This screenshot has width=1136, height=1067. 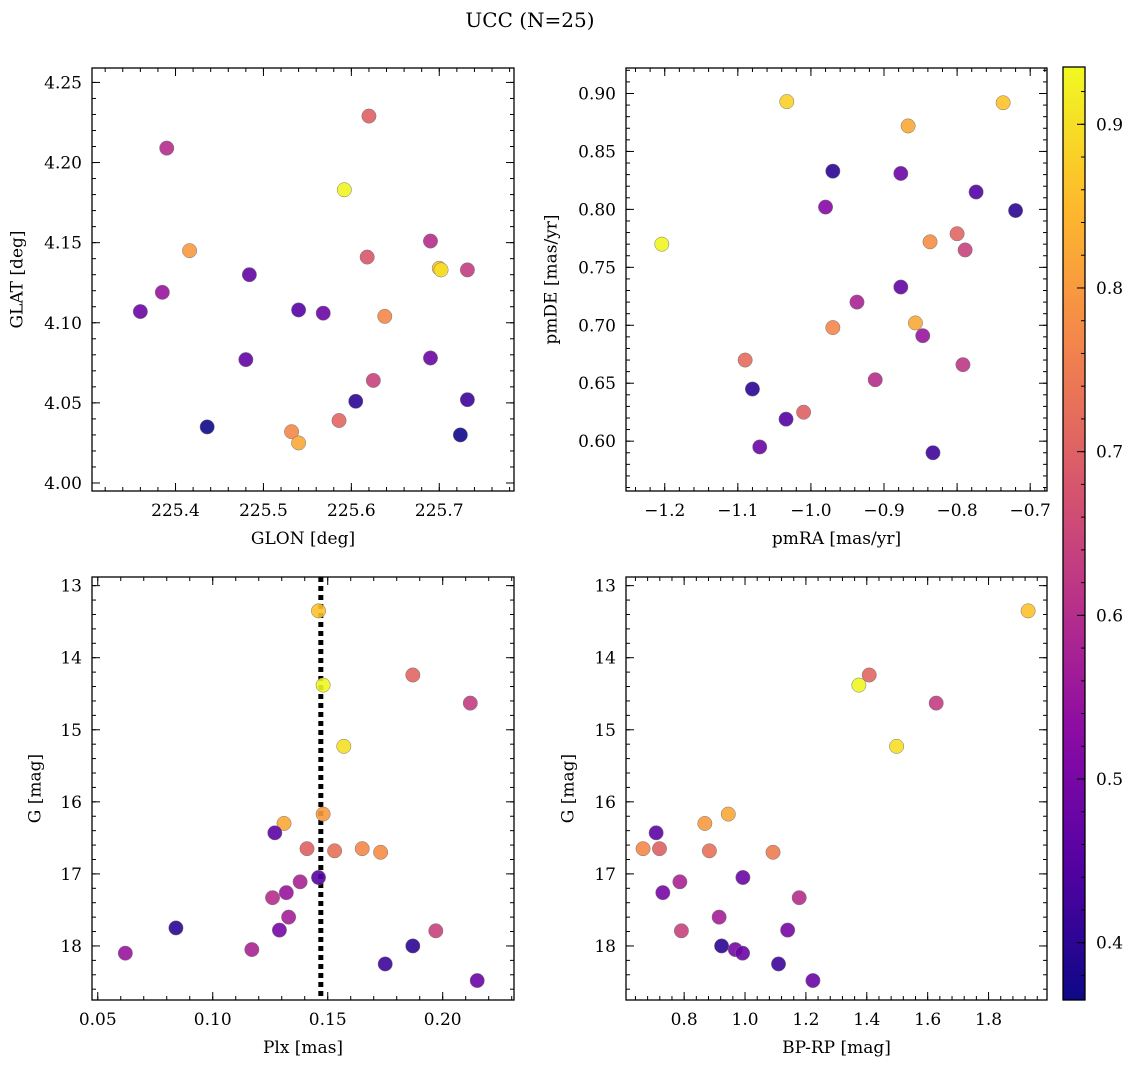 I want to click on y-tick-label: 4.00, so click(x=63, y=484).